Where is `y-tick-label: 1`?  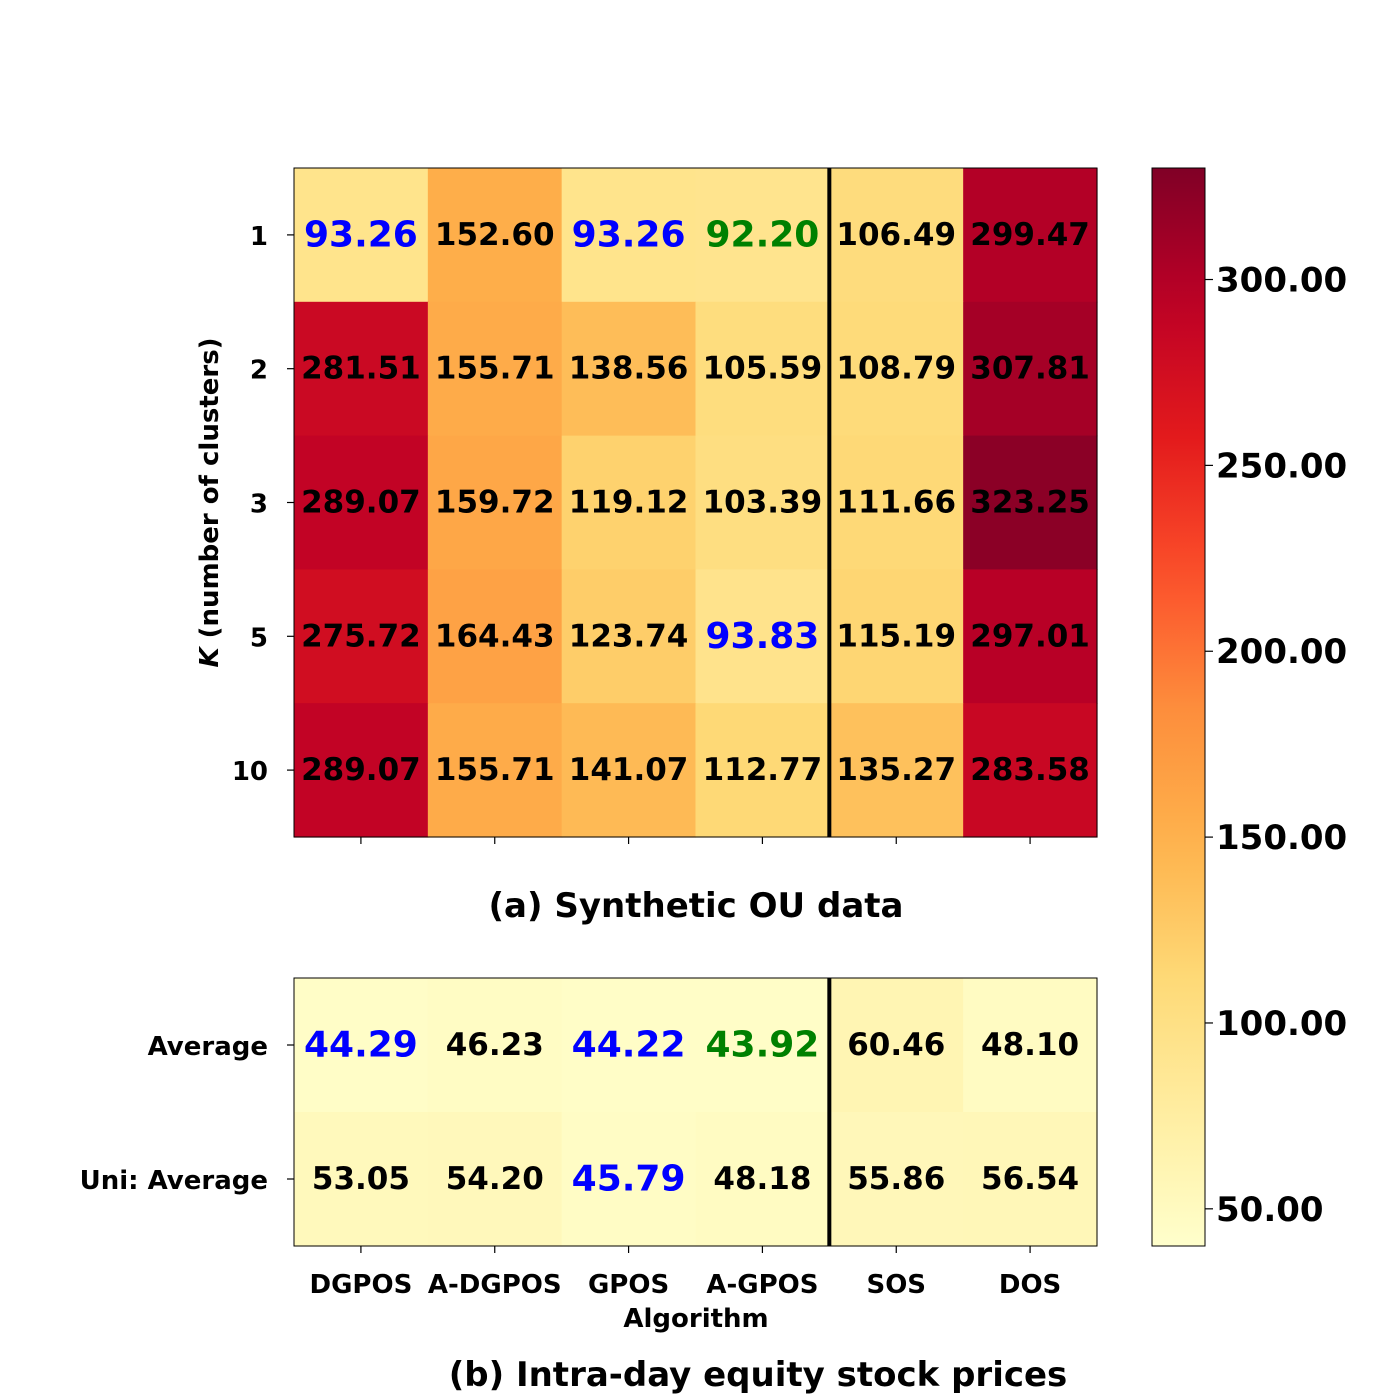
y-tick-label: 1 is located at coordinates (259, 237).